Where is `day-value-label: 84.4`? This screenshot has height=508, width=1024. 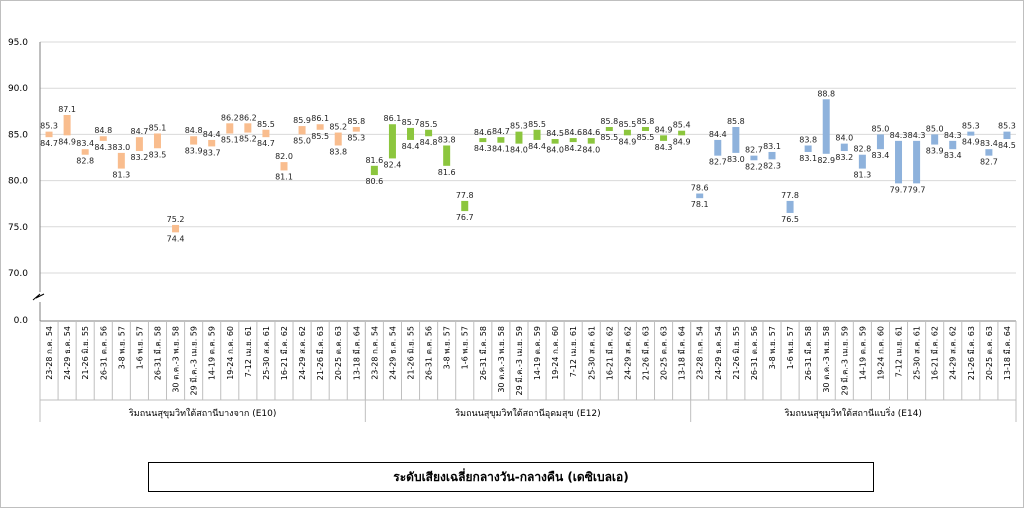
day-value-label: 84.4 is located at coordinates (212, 134).